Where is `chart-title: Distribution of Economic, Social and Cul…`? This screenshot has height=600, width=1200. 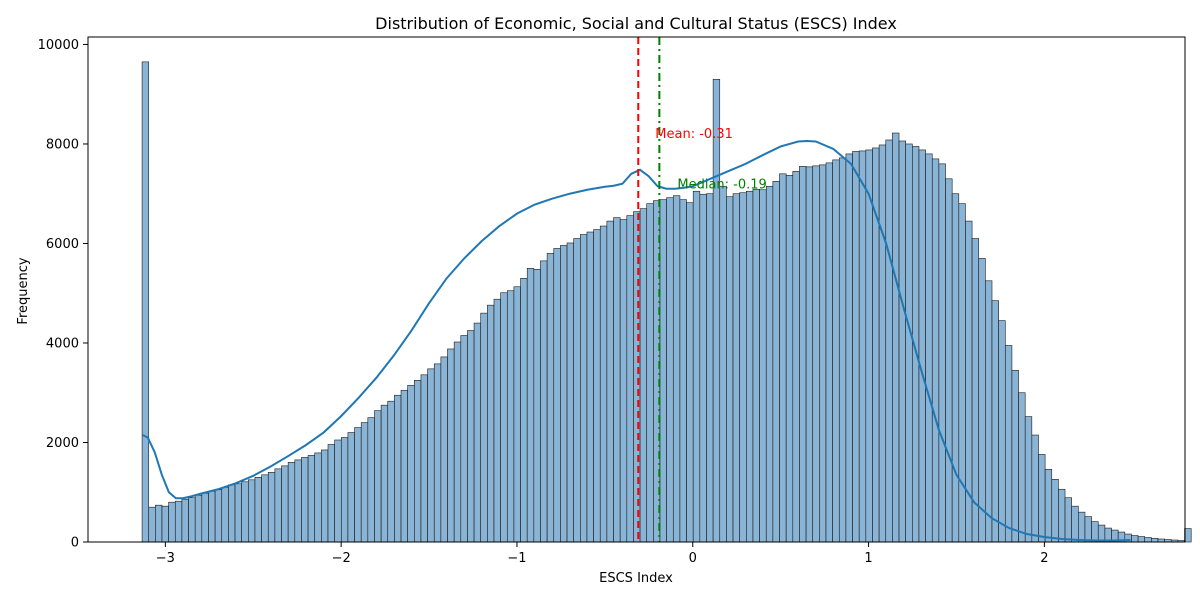 chart-title: Distribution of Economic, Social and Cul… is located at coordinates (636, 23).